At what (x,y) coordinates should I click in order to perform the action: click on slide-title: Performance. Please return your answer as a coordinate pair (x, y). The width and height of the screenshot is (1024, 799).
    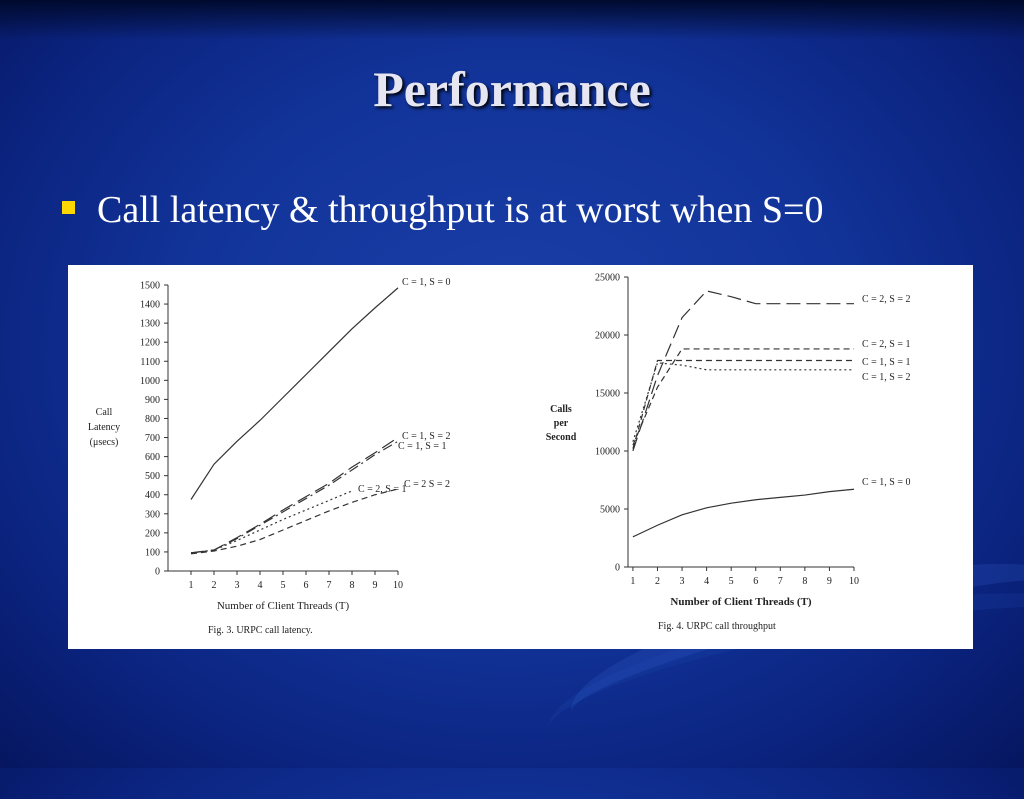
    Looking at the image, I should click on (512, 89).